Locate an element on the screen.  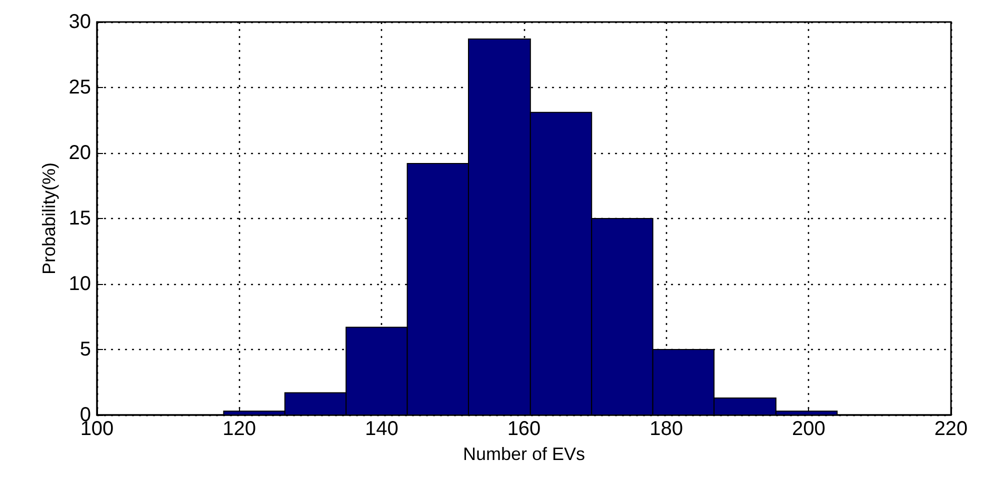
y-tick-label: 25 is located at coordinates (79, 87).